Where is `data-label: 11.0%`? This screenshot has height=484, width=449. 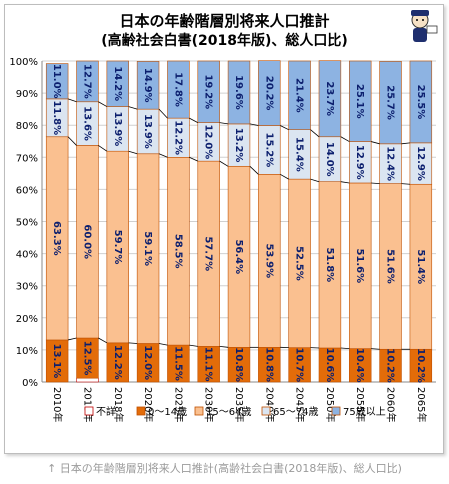
data-label: 11.0% is located at coordinates (56, 81).